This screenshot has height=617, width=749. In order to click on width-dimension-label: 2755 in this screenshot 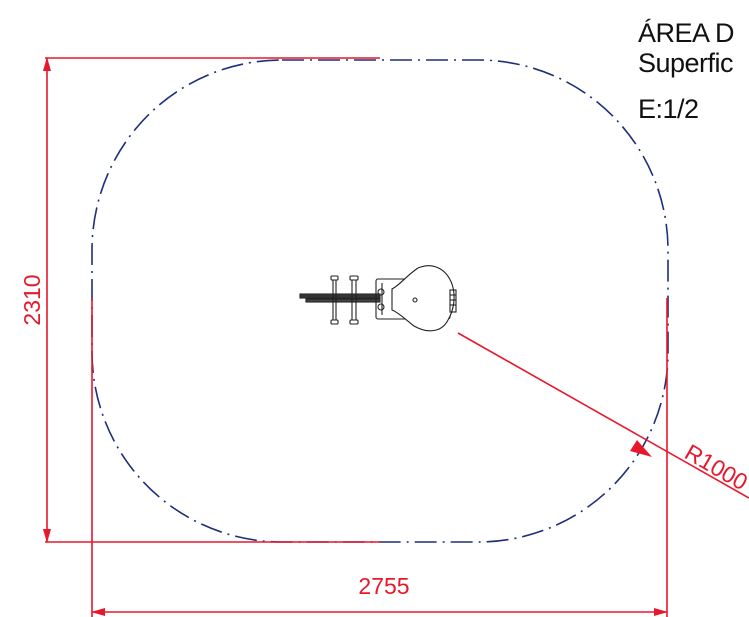, I will do `click(383, 586)`.